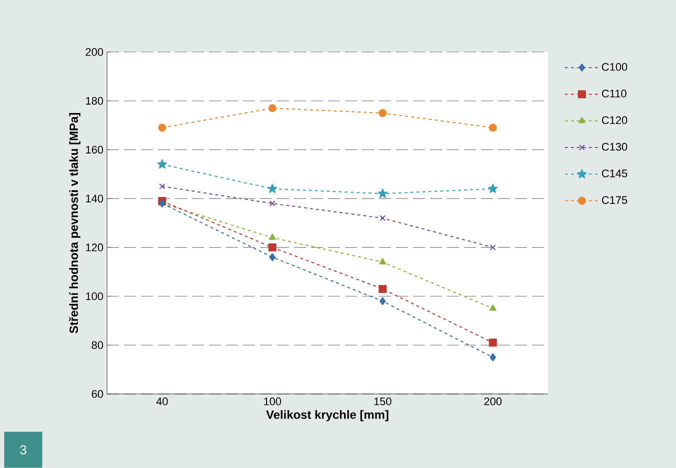 This screenshot has width=676, height=468. Describe the element at coordinates (383, 402) in the screenshot. I see `x-tick-label: 150` at that location.